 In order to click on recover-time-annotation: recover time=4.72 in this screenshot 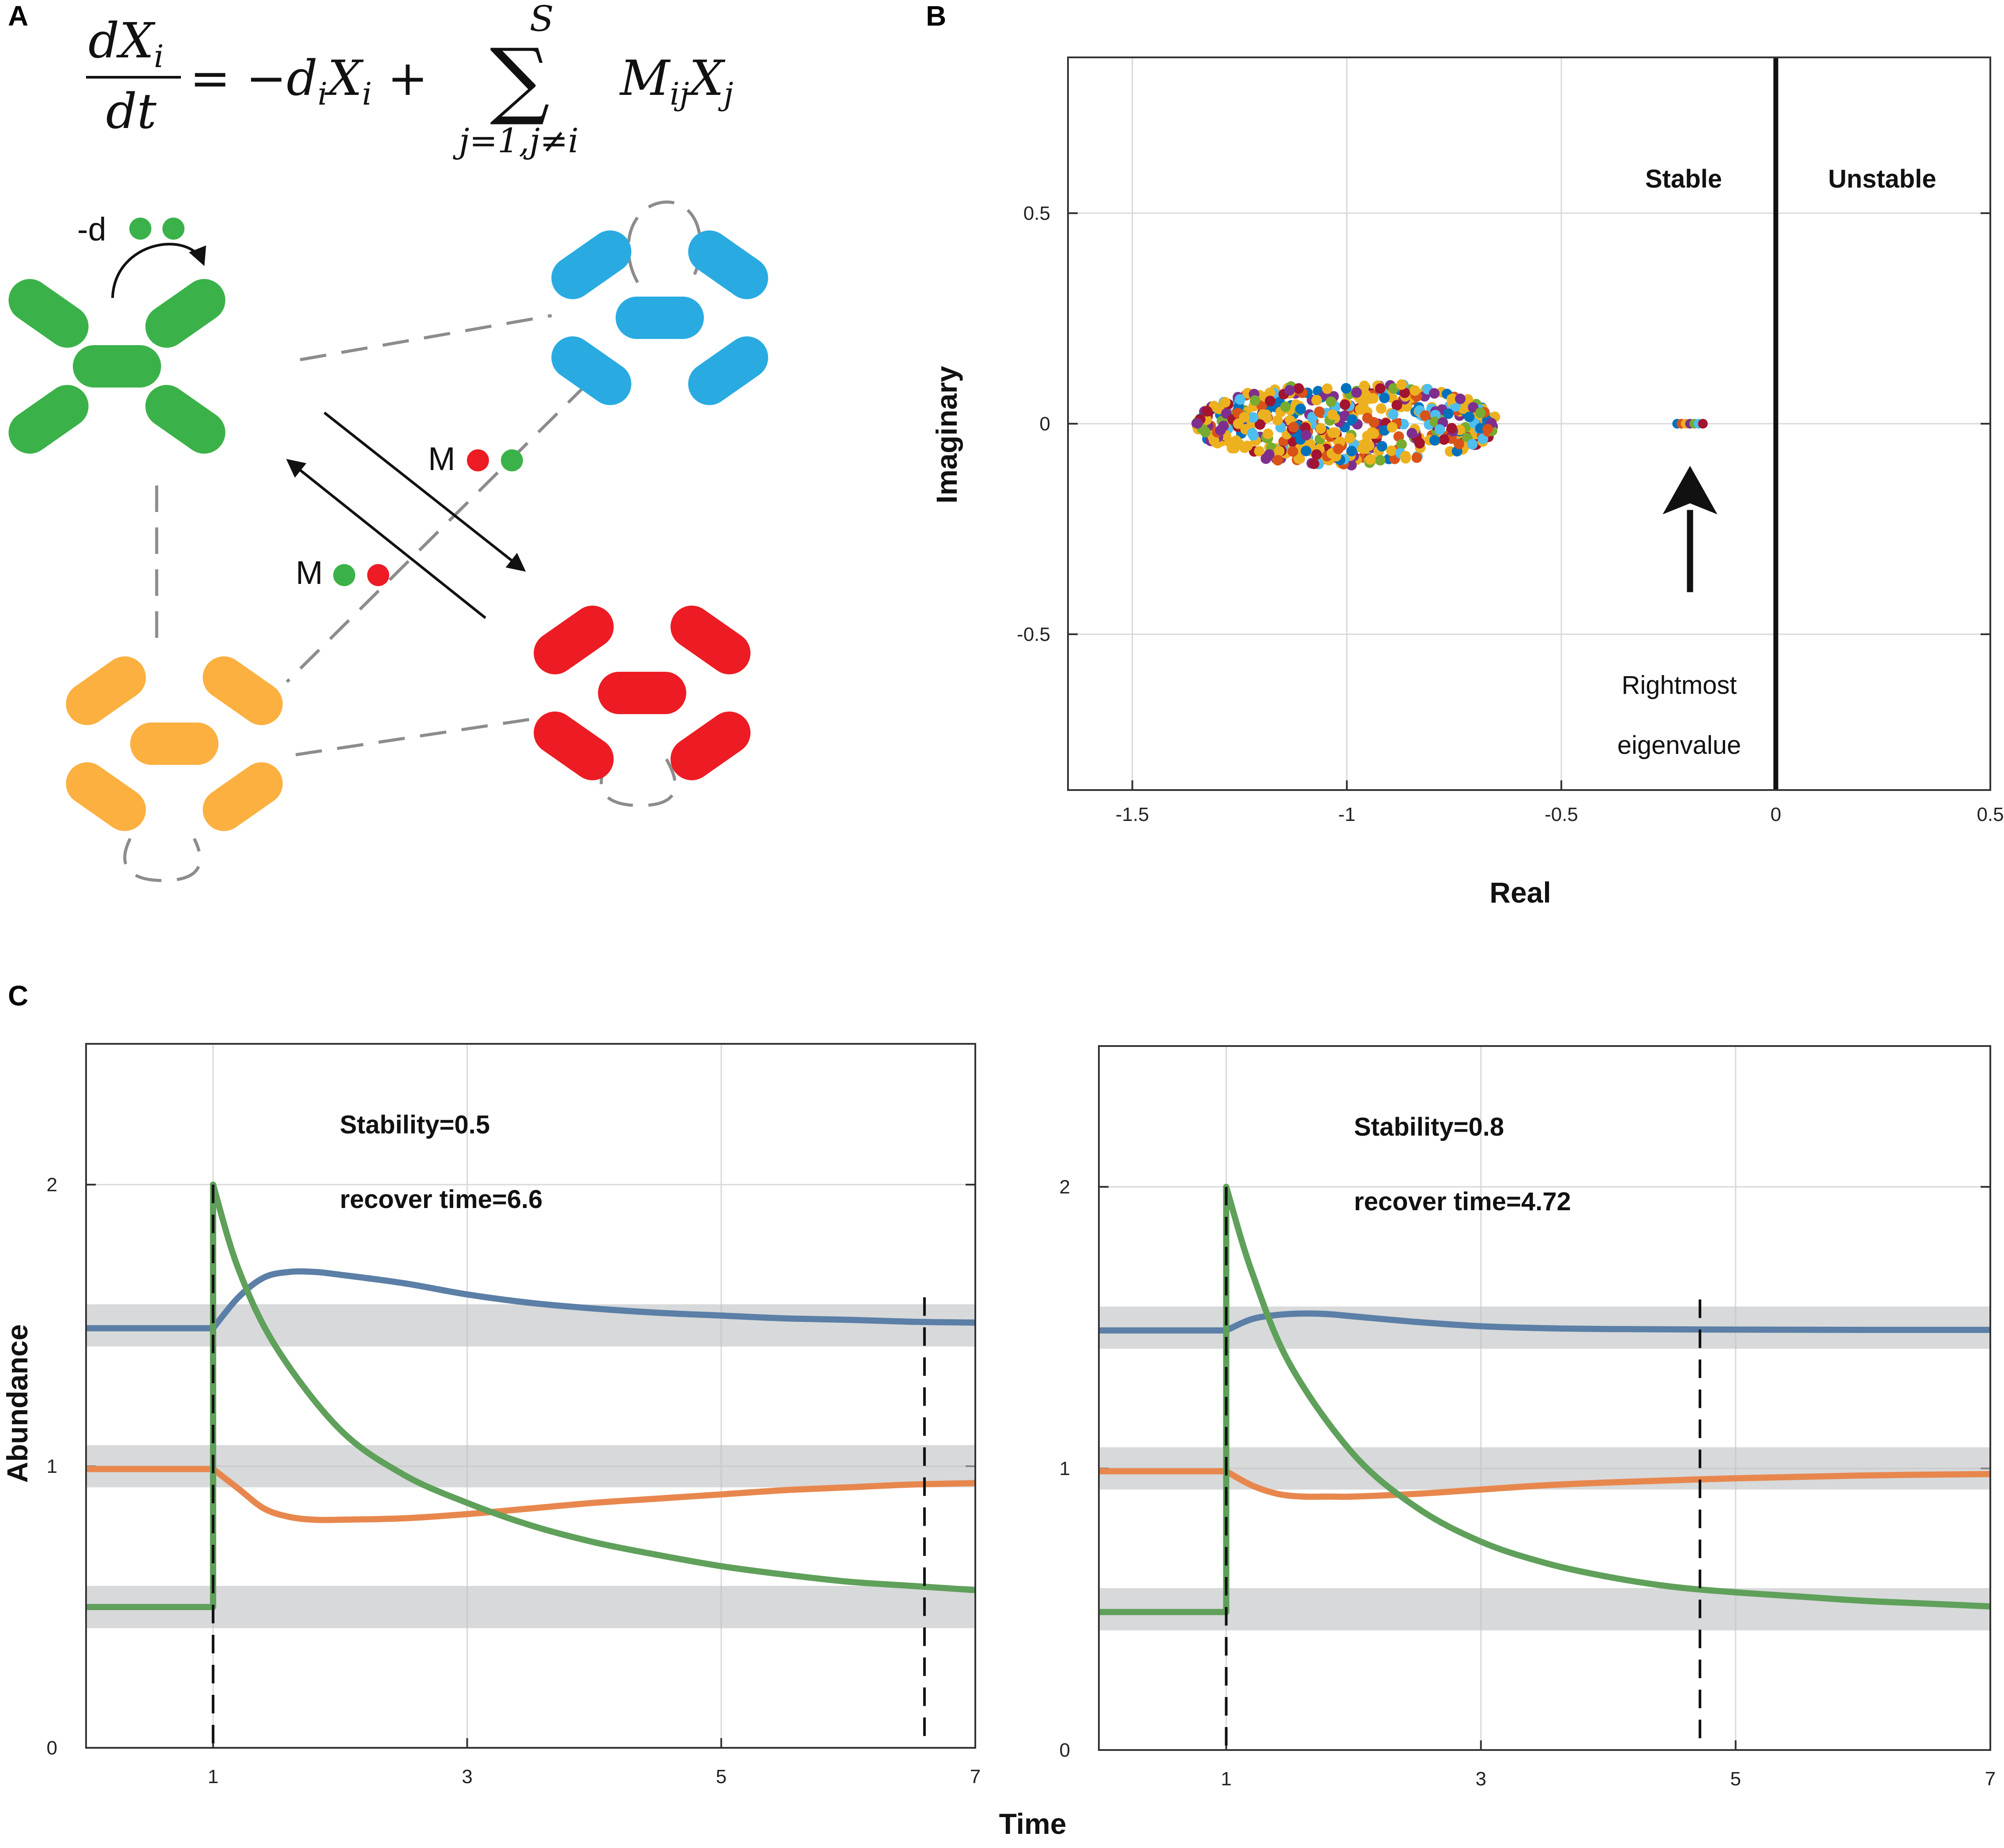, I will do `click(1462, 1201)`.